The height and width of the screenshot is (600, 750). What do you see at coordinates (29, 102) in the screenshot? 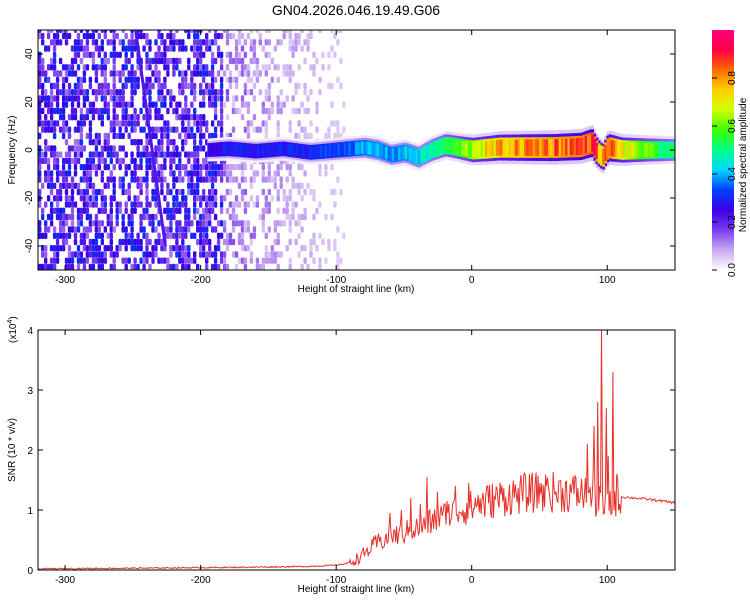
I see `y-tick-label: 20` at bounding box center [29, 102].